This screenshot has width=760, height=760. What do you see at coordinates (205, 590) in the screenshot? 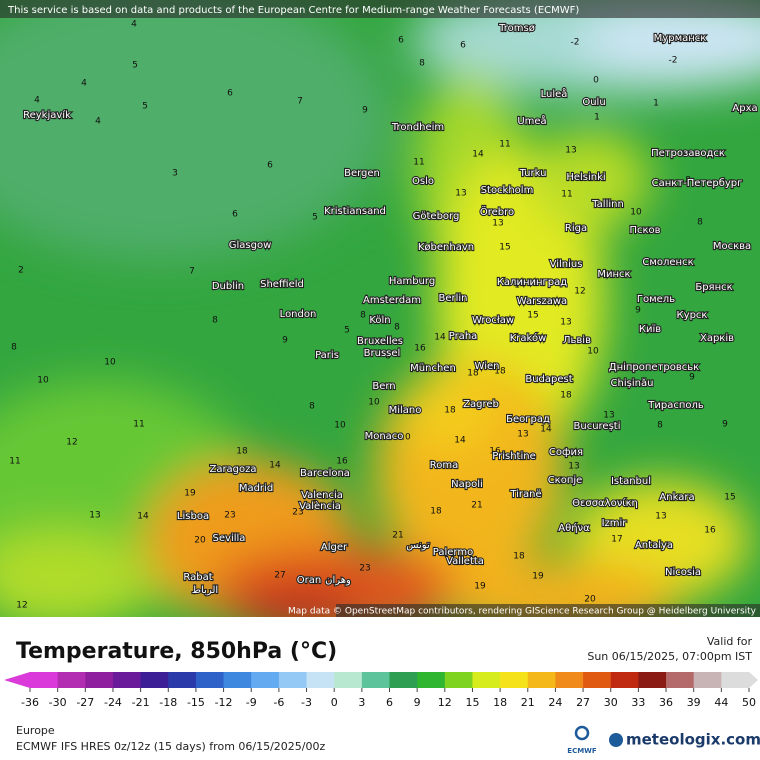
I see `city-label: الرباط` at bounding box center [205, 590].